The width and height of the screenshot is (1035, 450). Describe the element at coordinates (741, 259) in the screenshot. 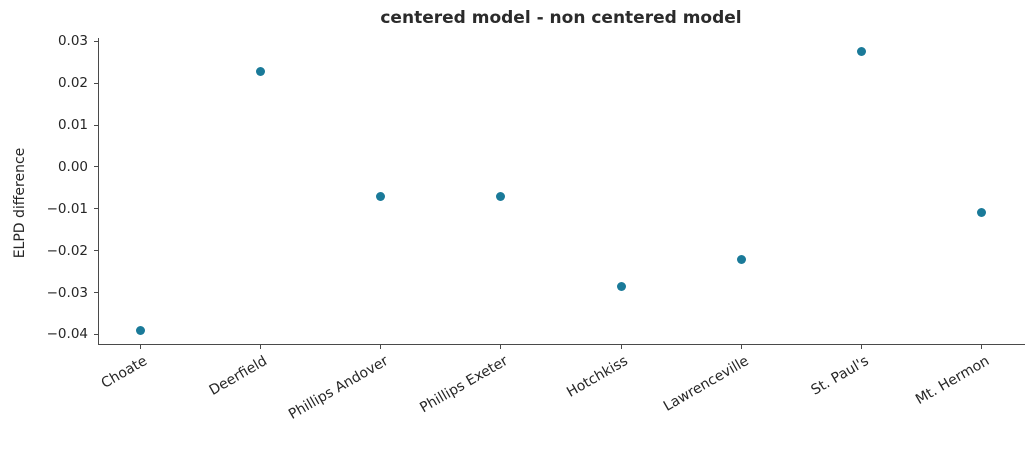

I see `data-point-lawrenceville` at that location.